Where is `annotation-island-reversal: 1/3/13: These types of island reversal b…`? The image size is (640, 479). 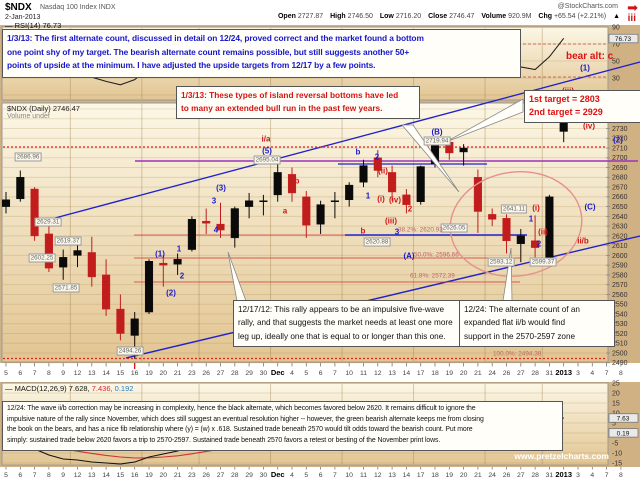
annotation-island-reversal: 1/3/13: These types of island reversal b… is located at coordinates (298, 102).